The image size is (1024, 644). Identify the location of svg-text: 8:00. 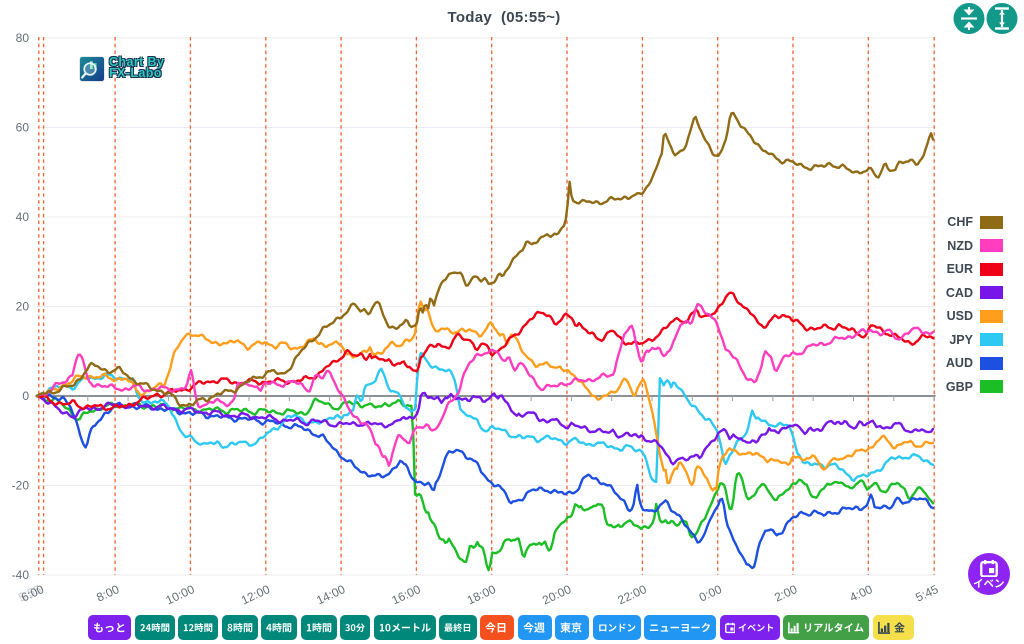
(107, 593).